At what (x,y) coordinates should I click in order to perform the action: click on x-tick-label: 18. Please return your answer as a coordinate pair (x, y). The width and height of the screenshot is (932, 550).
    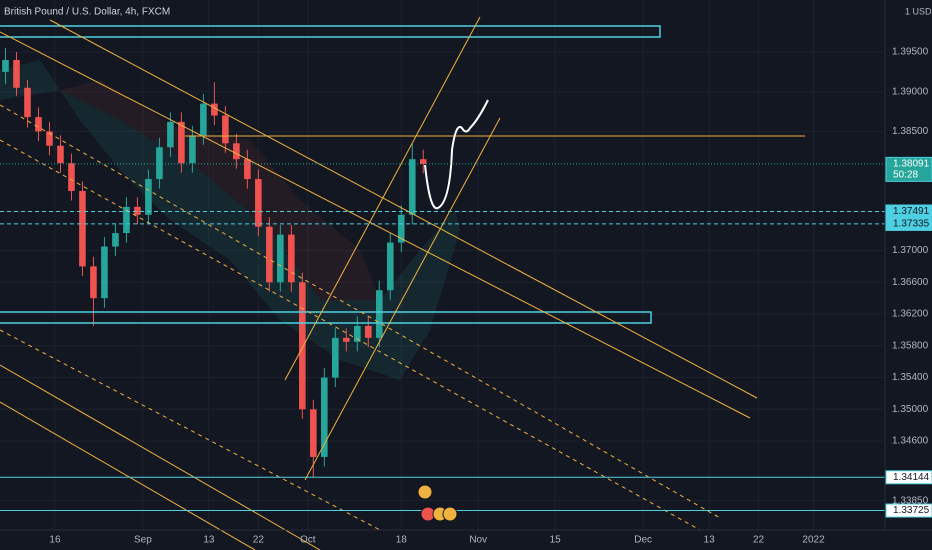
    Looking at the image, I should click on (402, 540).